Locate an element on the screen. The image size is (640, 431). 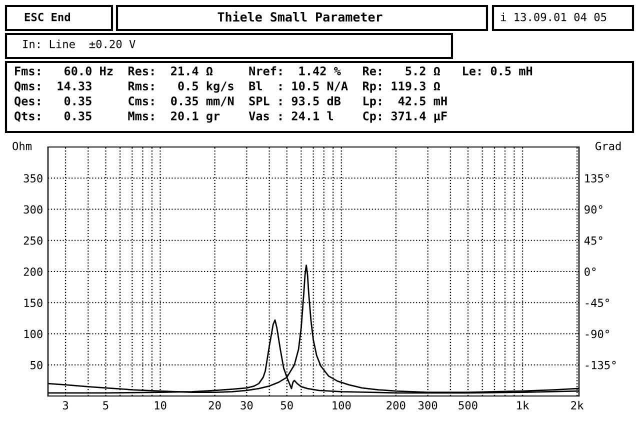
y-tick-label: 250 is located at coordinates (33, 240).